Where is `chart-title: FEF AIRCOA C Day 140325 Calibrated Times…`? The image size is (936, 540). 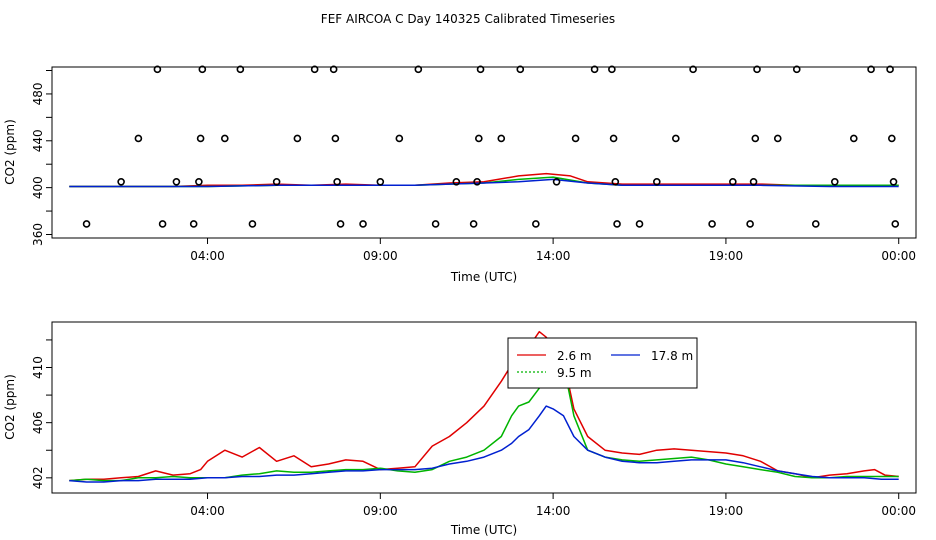 chart-title: FEF AIRCOA C Day 140325 Calibrated Times… is located at coordinates (468, 19).